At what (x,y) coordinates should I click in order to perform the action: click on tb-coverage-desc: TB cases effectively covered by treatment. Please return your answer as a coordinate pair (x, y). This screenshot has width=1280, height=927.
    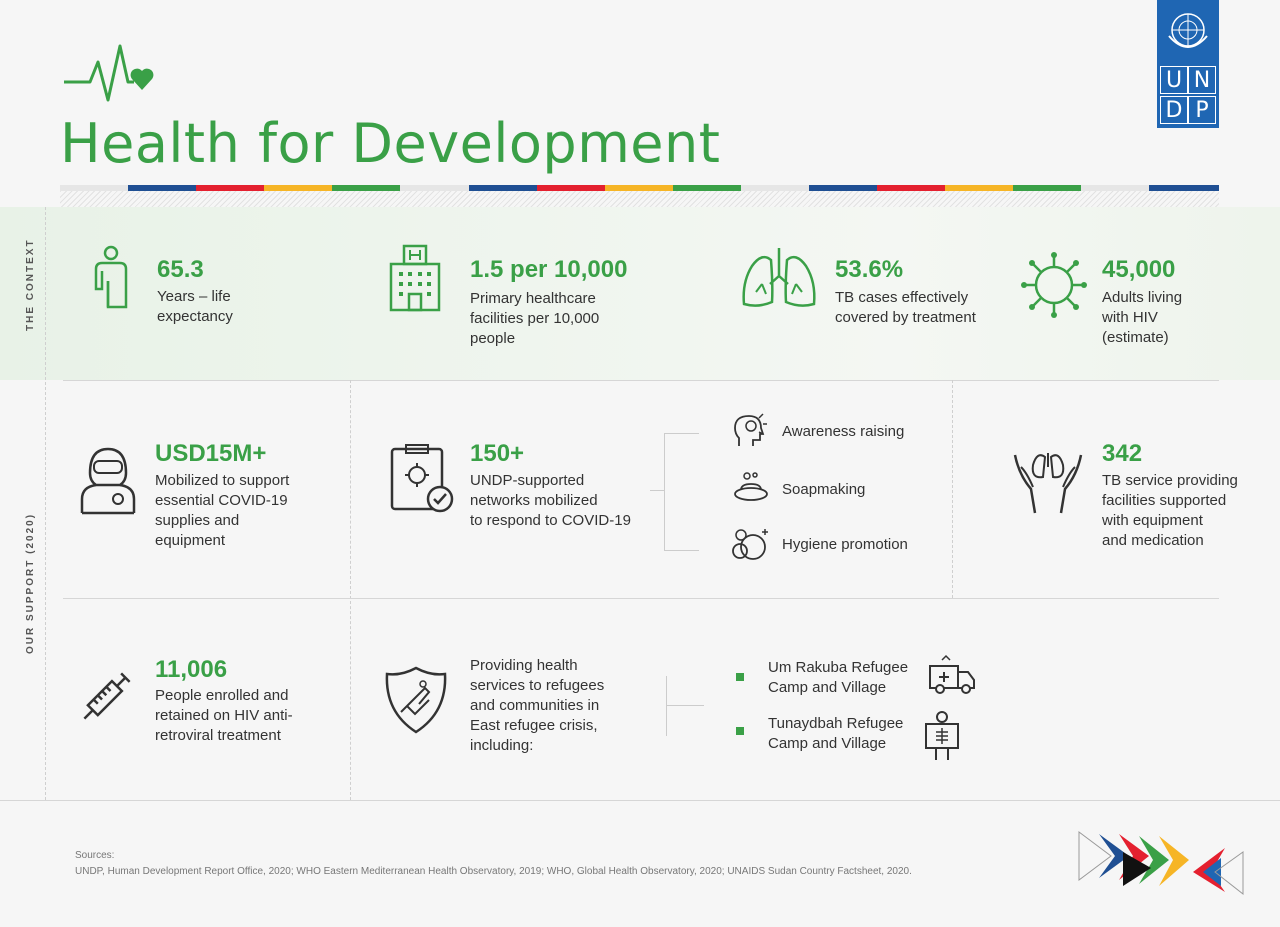
    Looking at the image, I should click on (905, 307).